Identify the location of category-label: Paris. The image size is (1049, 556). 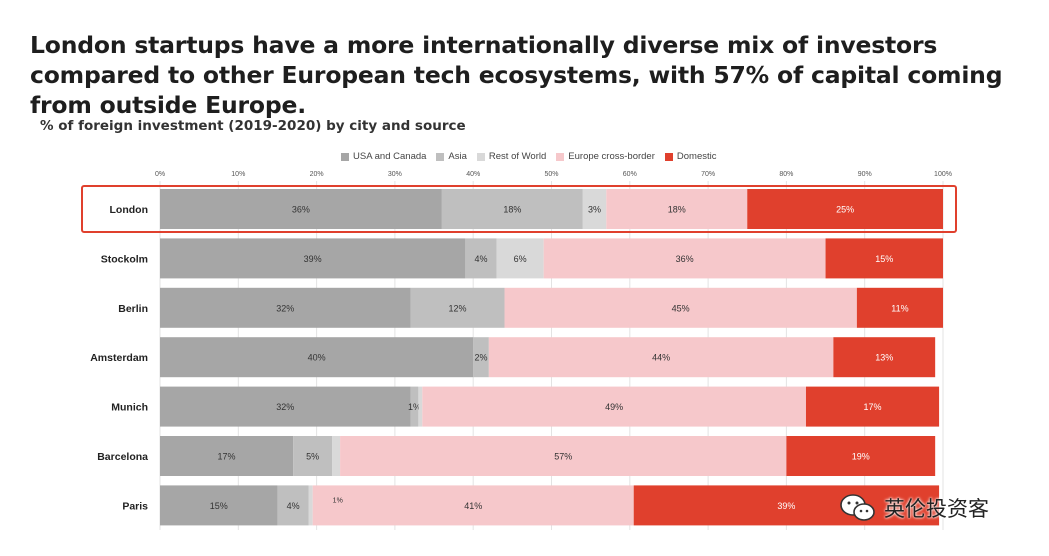
(135, 506).